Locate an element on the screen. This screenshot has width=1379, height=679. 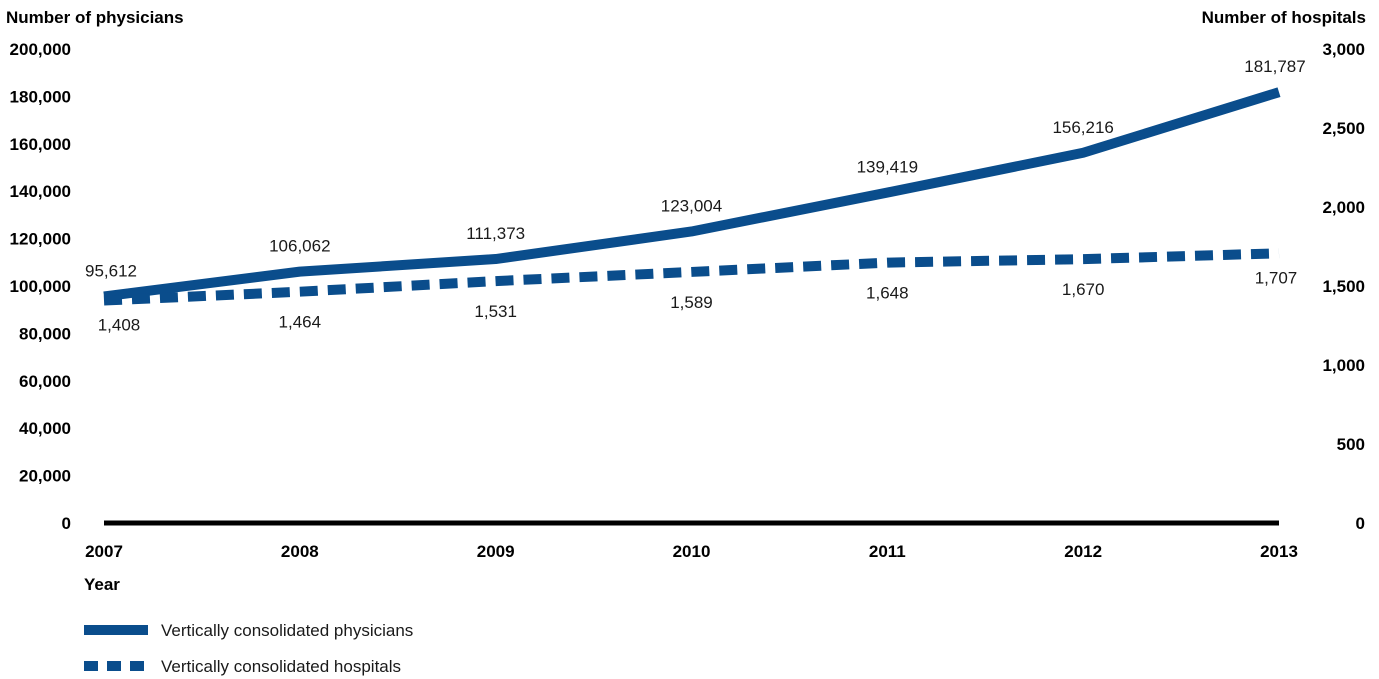
right-tick-label: 1,500 is located at coordinates (1343, 286).